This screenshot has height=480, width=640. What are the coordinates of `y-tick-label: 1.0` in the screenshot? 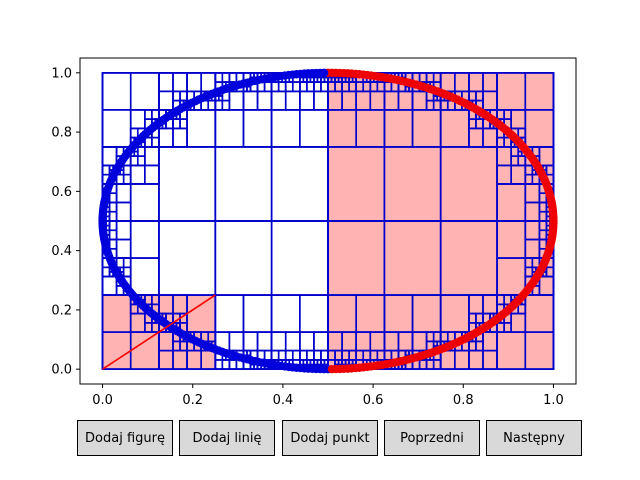 It's located at (61, 73).